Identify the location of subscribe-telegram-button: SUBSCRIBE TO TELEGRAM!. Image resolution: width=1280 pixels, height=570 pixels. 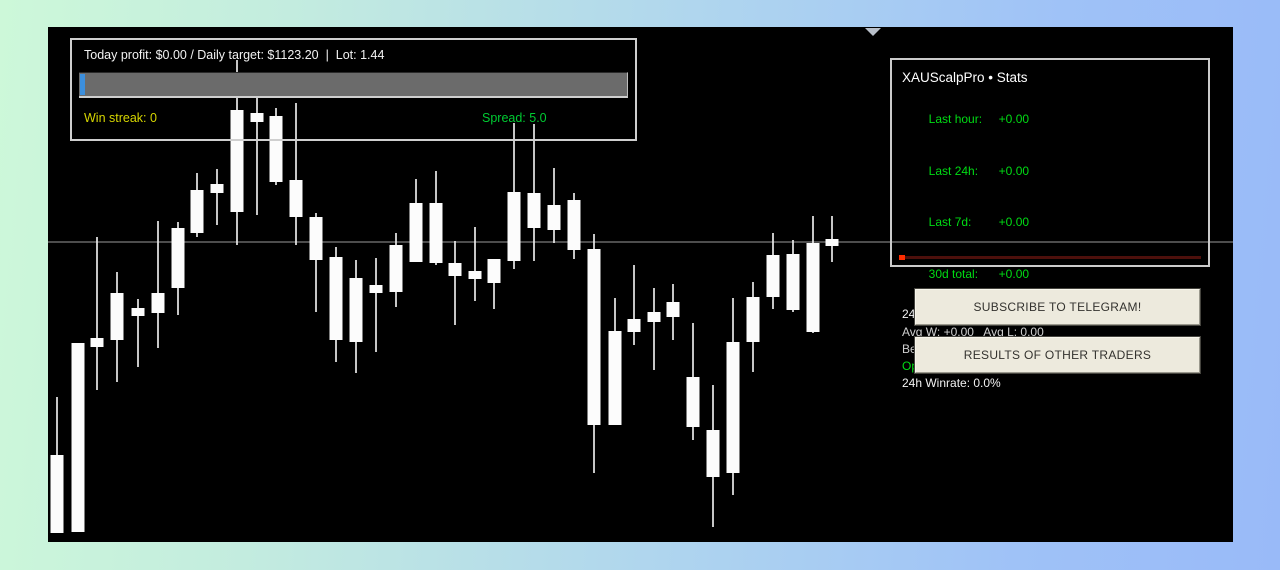
(1057, 307).